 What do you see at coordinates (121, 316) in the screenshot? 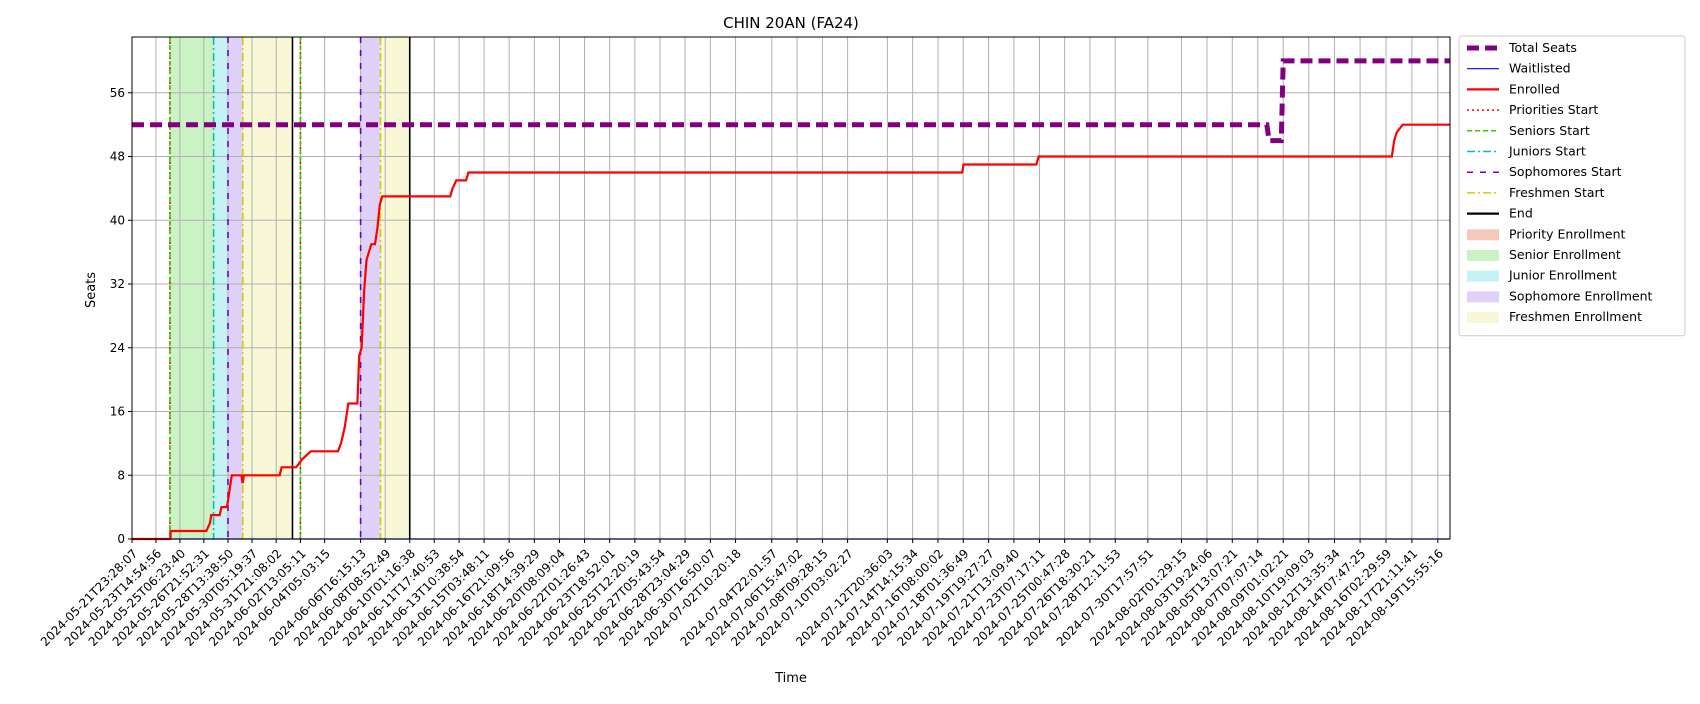
I see `y-axis-ticks: 0 8 16 24 32 40 48 56` at bounding box center [121, 316].